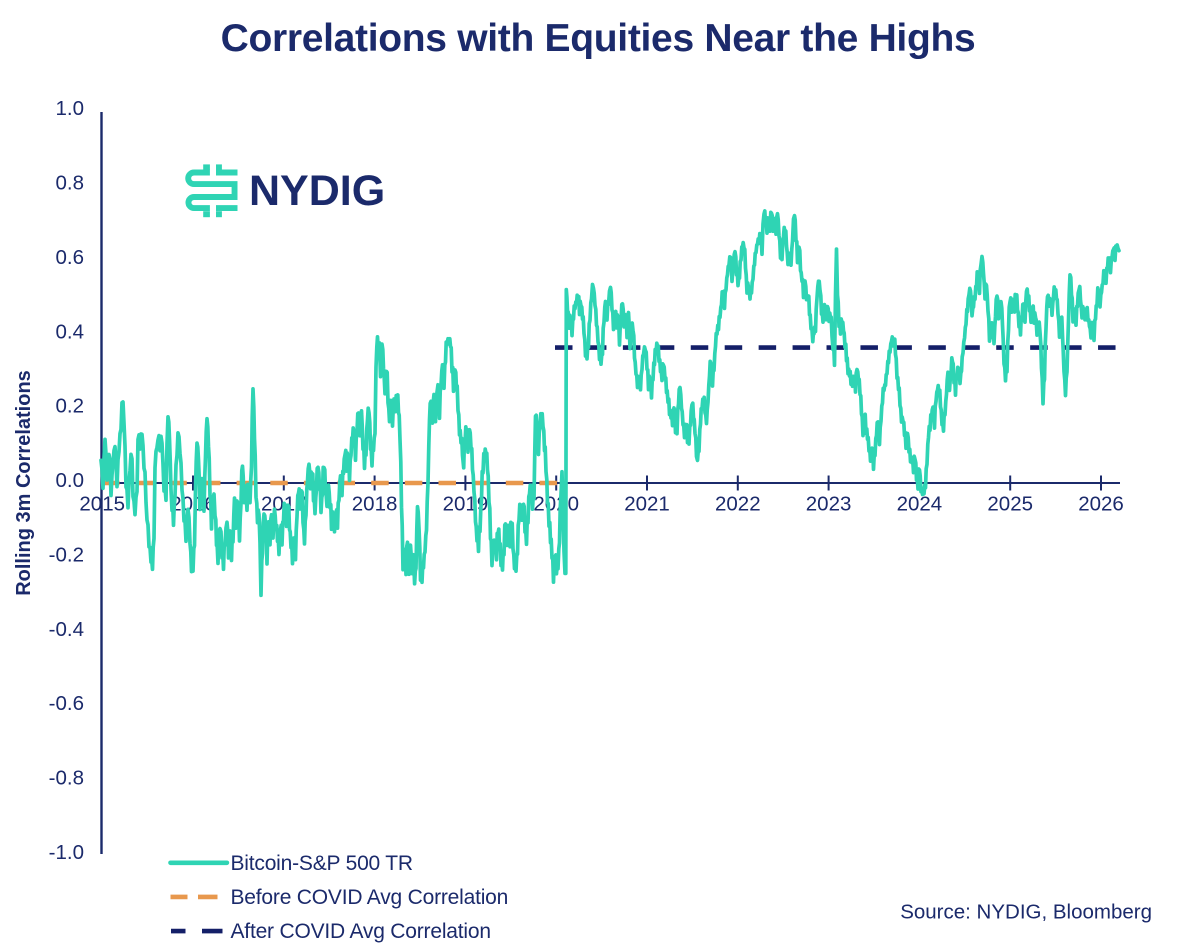  I want to click on svg-text: -0.8, so click(66, 778).